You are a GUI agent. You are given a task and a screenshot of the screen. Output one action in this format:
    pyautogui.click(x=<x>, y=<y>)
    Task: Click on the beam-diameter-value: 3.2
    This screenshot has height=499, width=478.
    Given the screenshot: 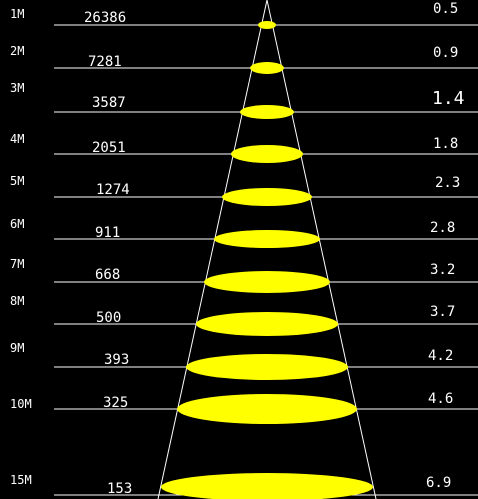 What is the action you would take?
    pyautogui.click(x=442, y=270)
    